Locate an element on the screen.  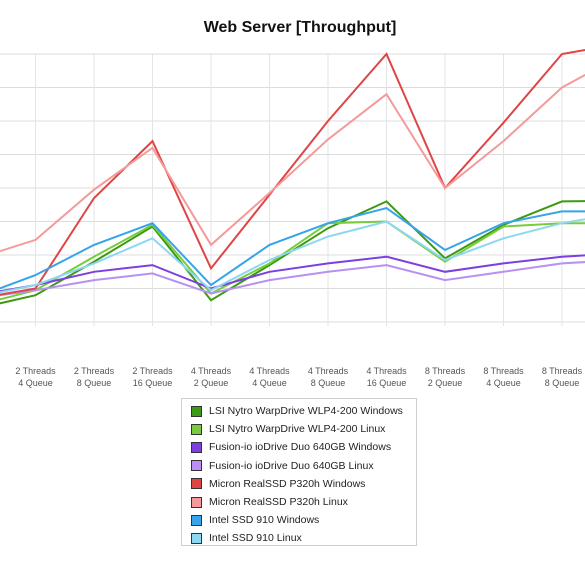
x-tick-label: 4 Threads 2 Queue is located at coordinates (211, 377).